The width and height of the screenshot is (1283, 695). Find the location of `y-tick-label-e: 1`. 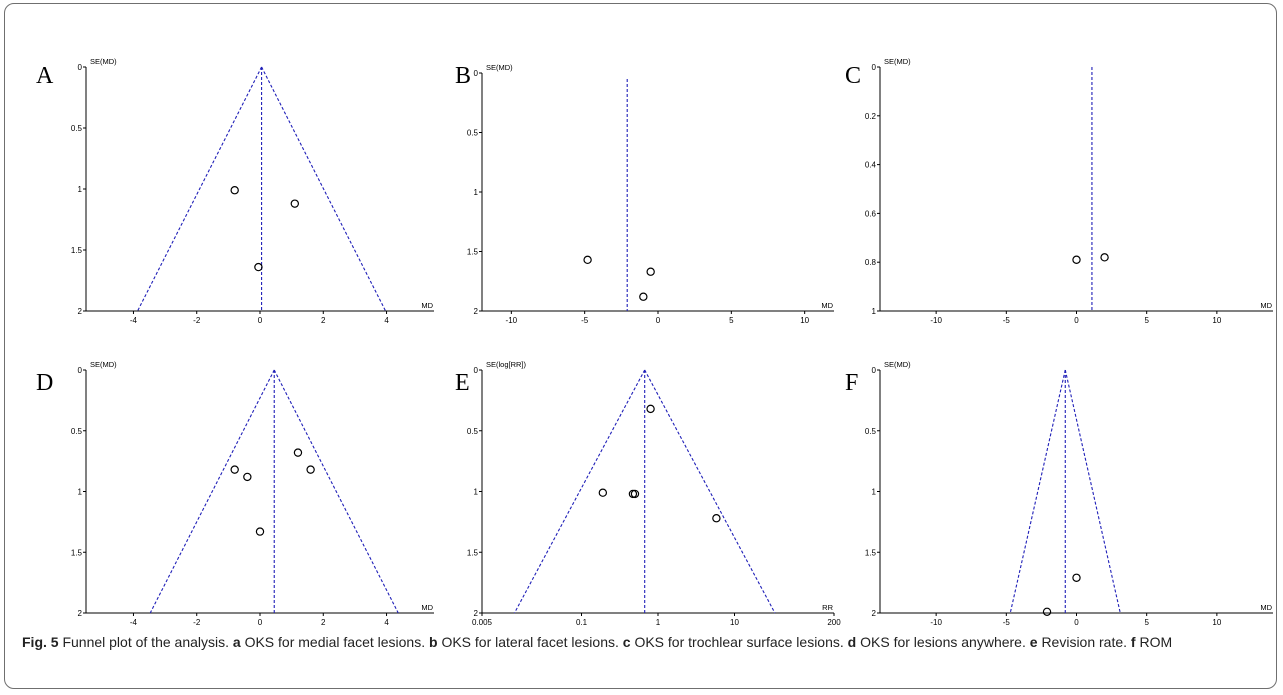

y-tick-label-e: 1 is located at coordinates (476, 492).